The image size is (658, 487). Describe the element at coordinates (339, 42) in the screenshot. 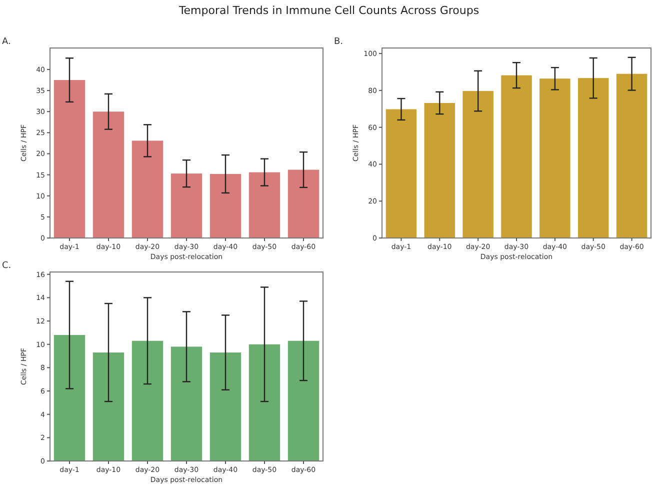

I see `chart-title: B.` at that location.